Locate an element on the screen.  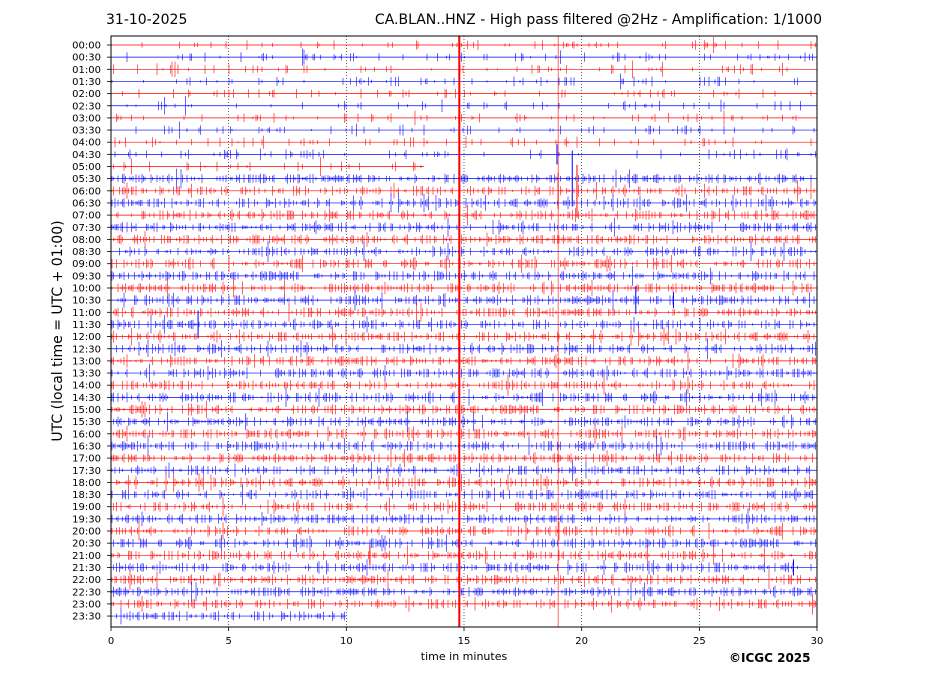
row-time-label: 21:30 is located at coordinates (86, 568).